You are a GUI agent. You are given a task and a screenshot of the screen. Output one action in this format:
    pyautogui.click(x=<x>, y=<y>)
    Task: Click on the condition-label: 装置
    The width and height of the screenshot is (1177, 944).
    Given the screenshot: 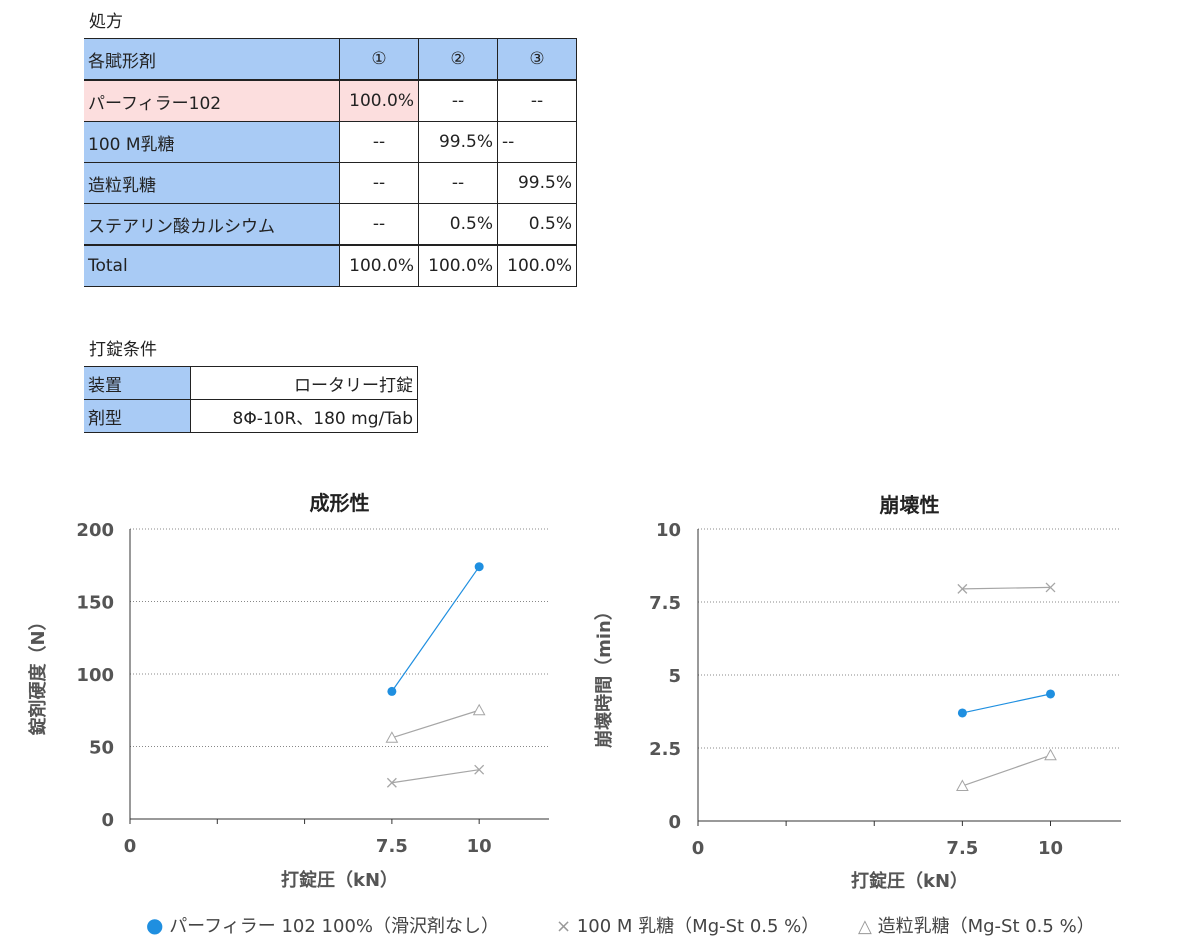 What is the action you would take?
    pyautogui.click(x=137, y=383)
    